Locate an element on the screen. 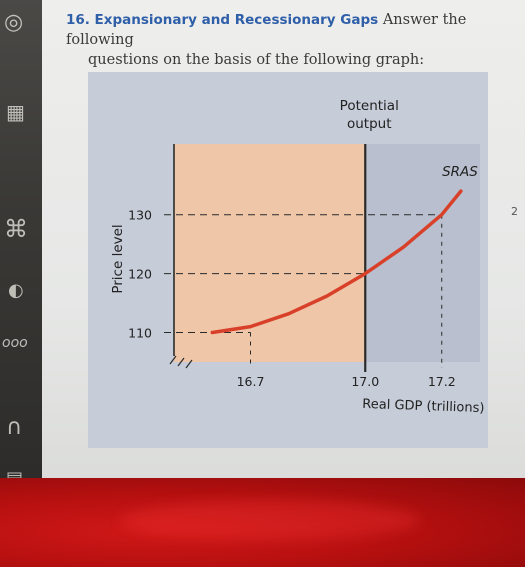 This screenshot has height=567, width=525. potential-output-label: Potential is located at coordinates (369, 106).